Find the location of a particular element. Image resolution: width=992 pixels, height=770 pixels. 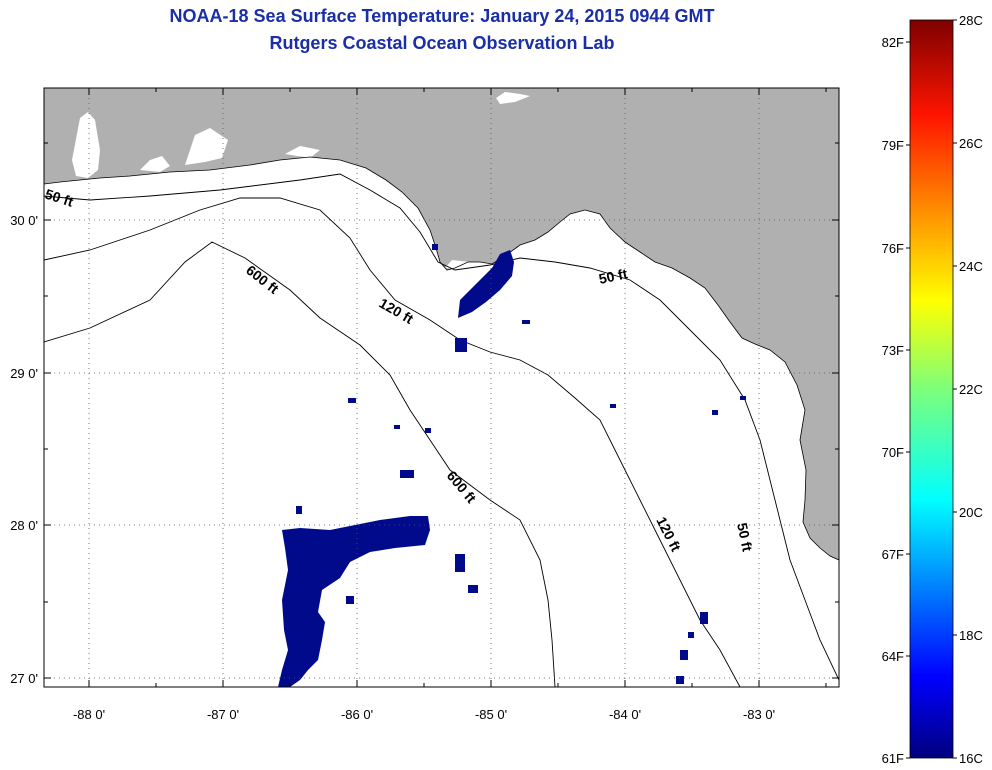

colorbar-f-label: 73F is located at coordinates (893, 350).